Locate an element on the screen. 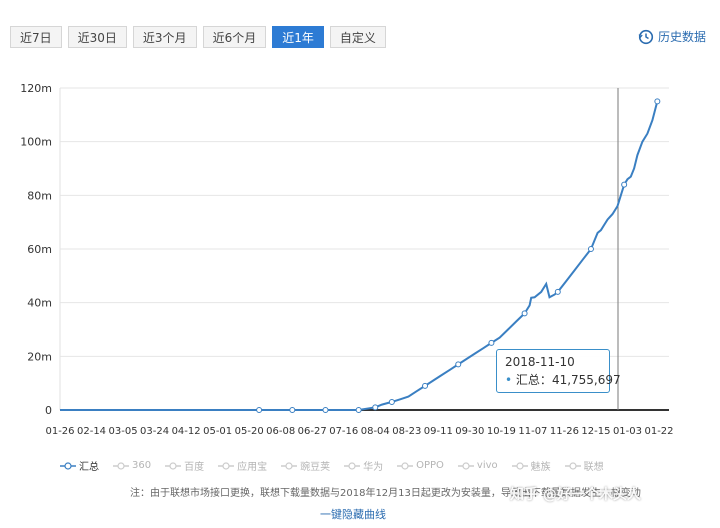 This screenshot has width=720, height=528. x-tick-label: 03-24 is located at coordinates (154, 431).